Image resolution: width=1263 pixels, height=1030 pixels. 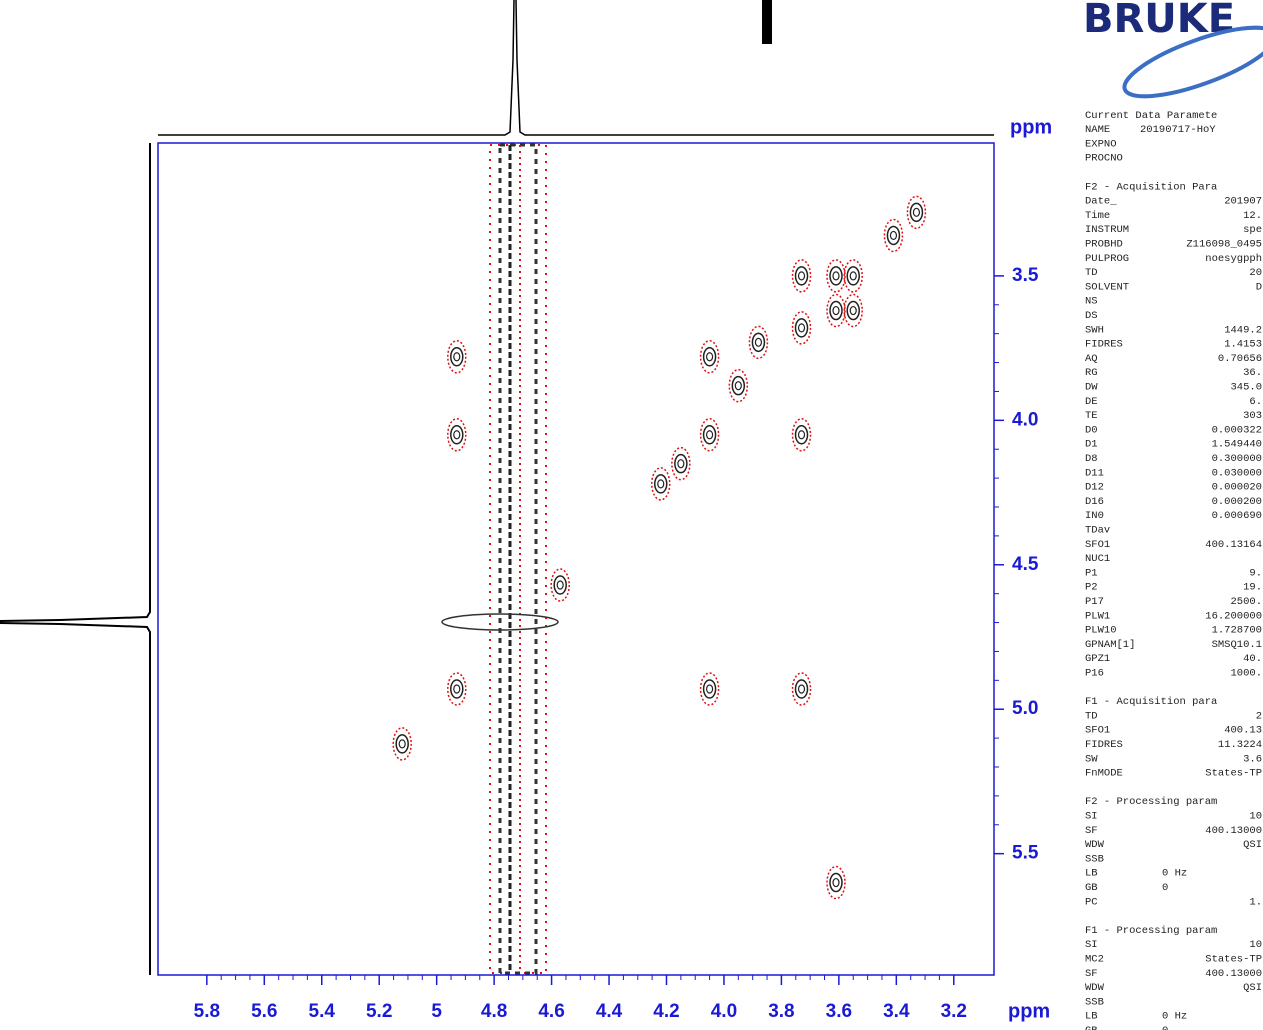 What do you see at coordinates (896, 1011) in the screenshot?
I see `x-tick-label: 3.4` at bounding box center [896, 1011].